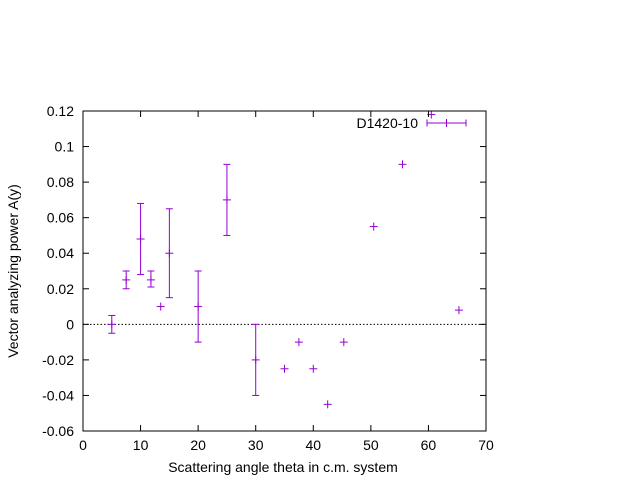 This screenshot has height=485, width=640. What do you see at coordinates (60, 111) in the screenshot?
I see `y-tick-label: 0.12` at bounding box center [60, 111].